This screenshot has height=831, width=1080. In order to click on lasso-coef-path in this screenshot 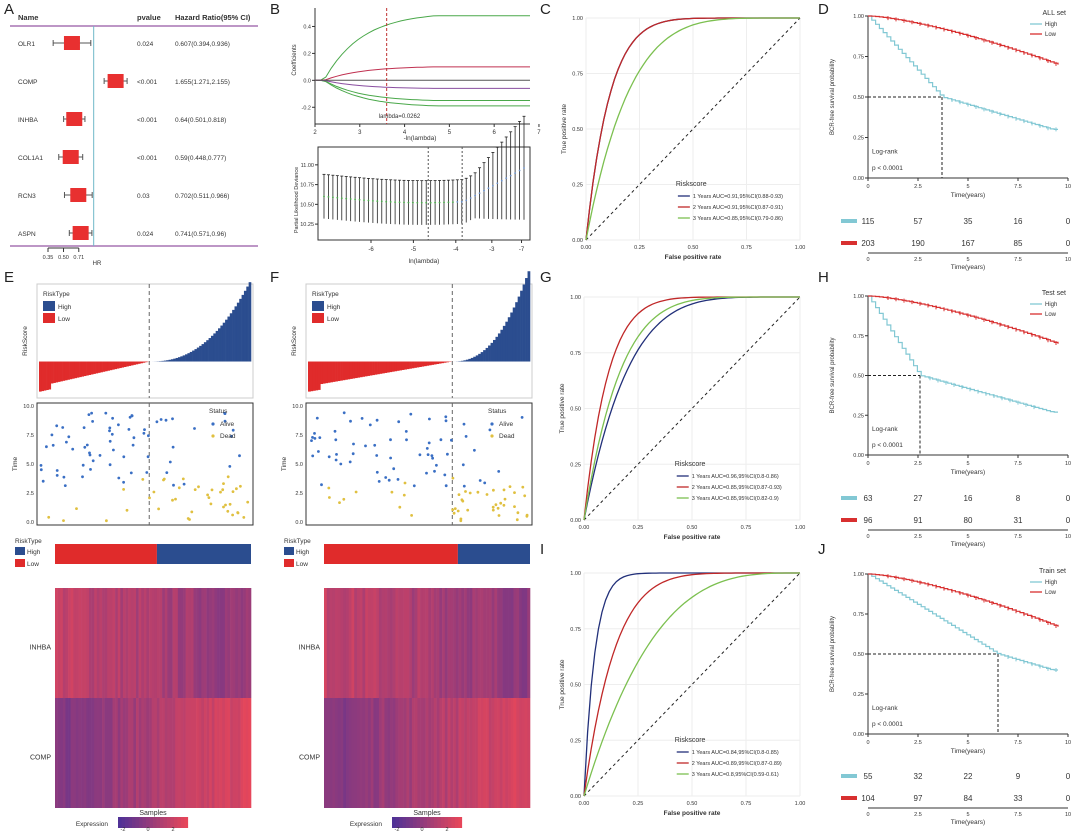, I will do `click(422, 84)`.